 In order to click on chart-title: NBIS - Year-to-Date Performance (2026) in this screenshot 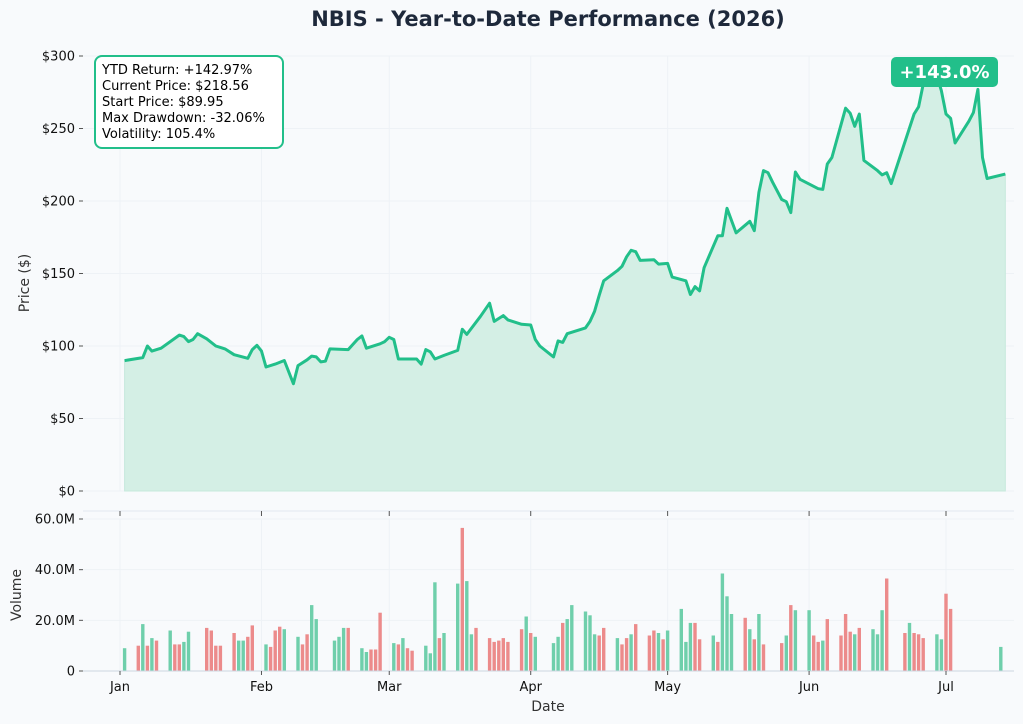, I will do `click(548, 19)`.